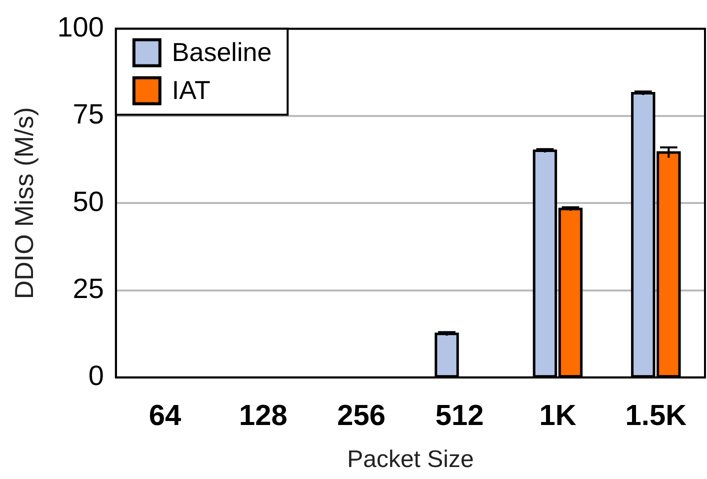  I want to click on x-tick-label: 1K, so click(557, 416).